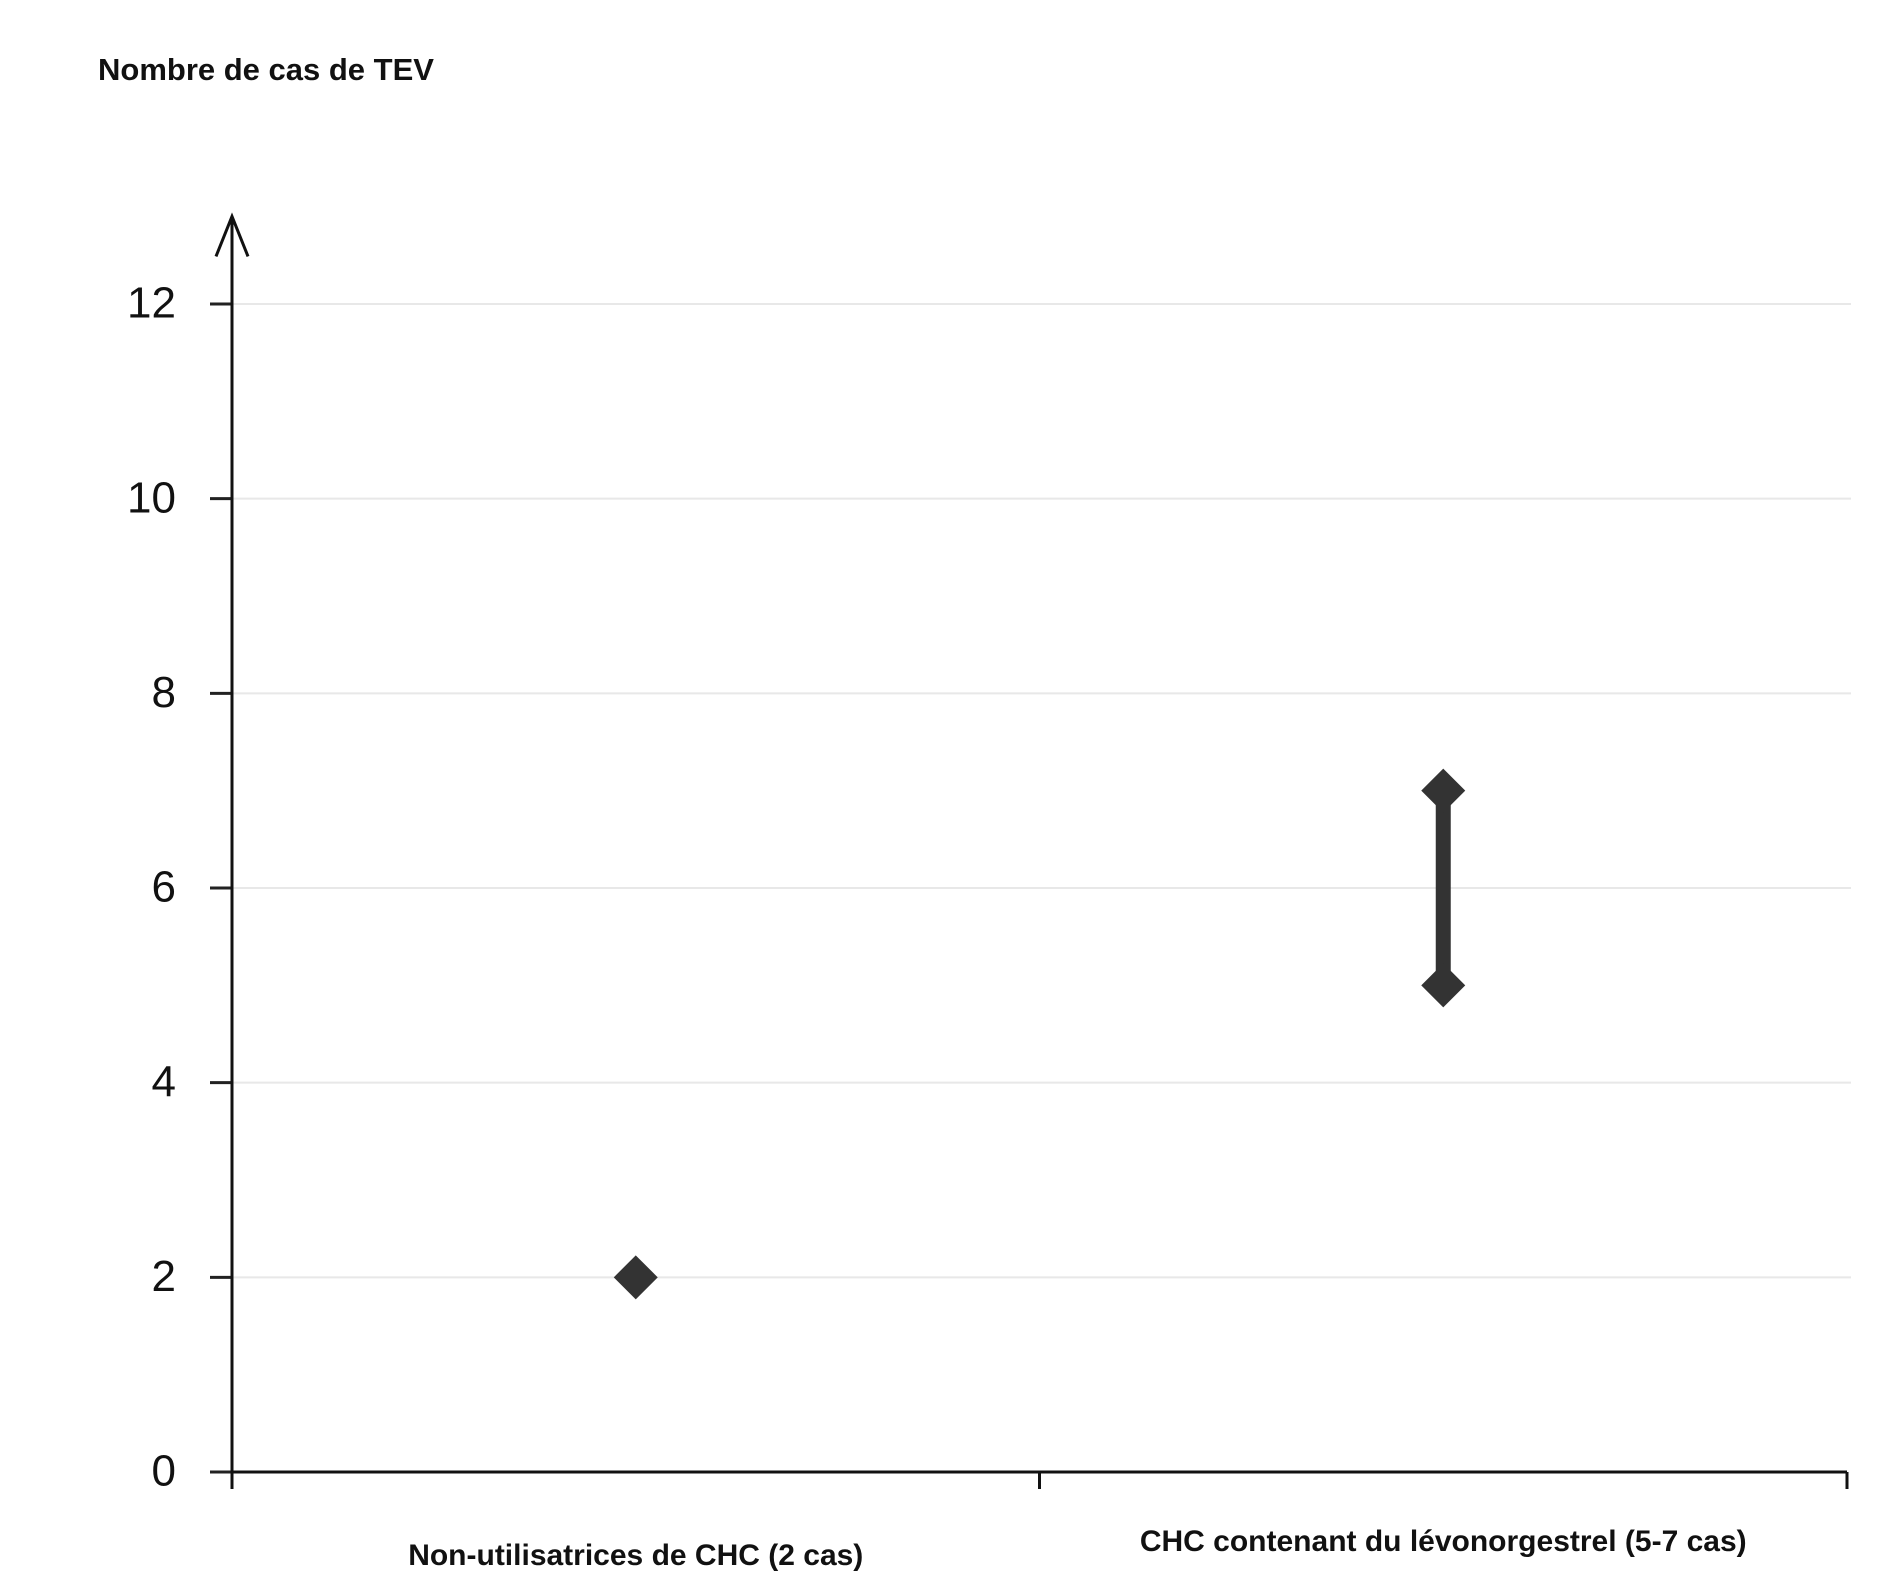  I want to click on y-tick-label: 6, so click(164, 887).